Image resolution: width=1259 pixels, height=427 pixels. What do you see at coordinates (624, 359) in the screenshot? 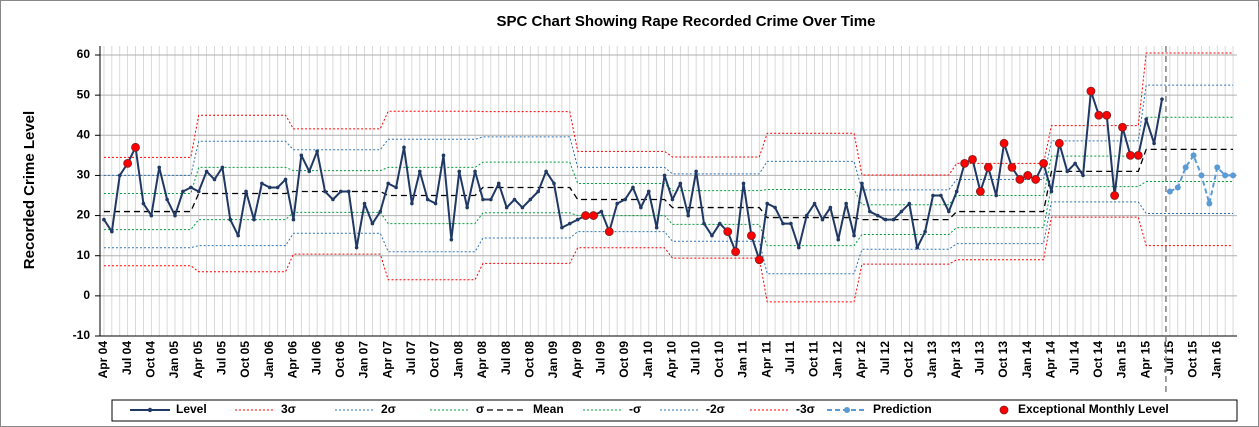
I see `x-tick-label: Oct 09` at bounding box center [624, 359].